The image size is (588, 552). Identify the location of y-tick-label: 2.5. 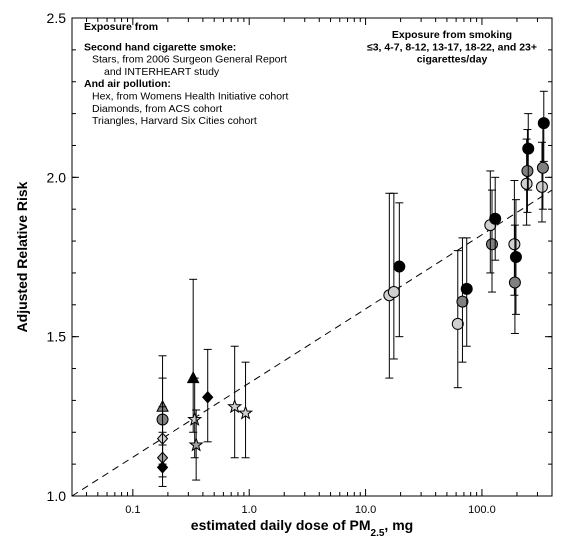
(57, 18).